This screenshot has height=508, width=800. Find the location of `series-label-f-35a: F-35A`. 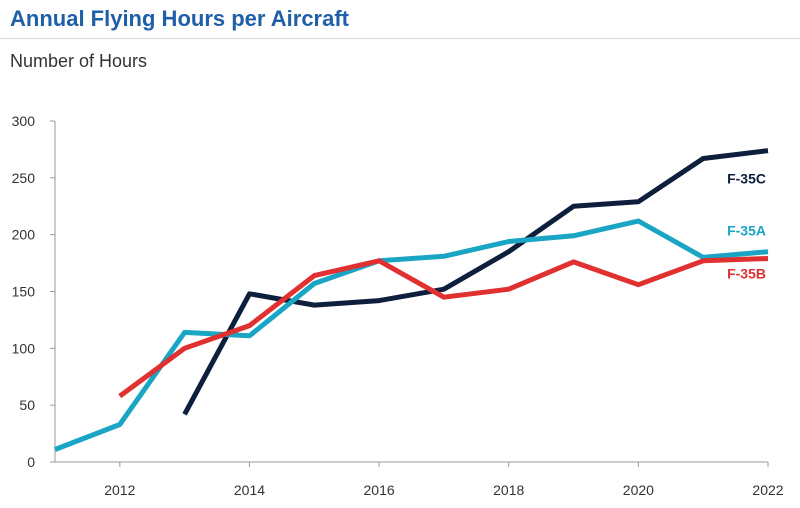

series-label-f-35a: F-35A is located at coordinates (746, 231).